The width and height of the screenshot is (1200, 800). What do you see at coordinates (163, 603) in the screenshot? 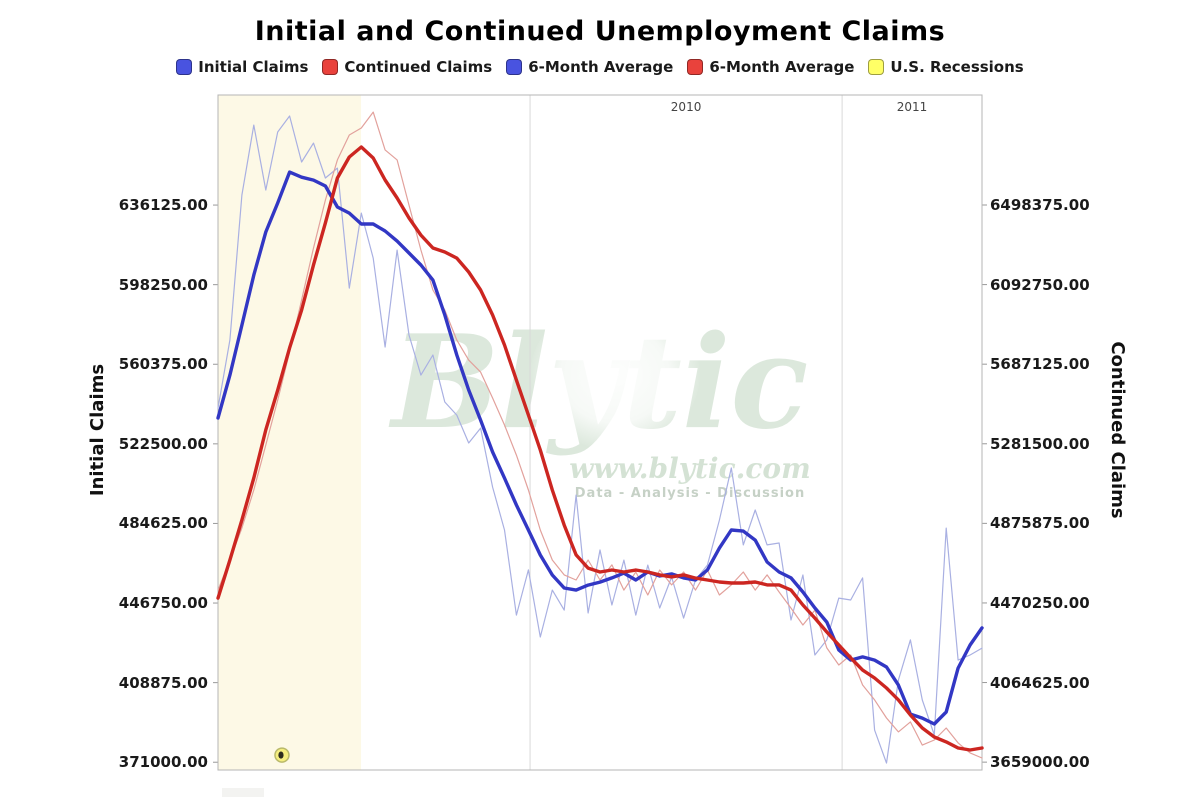
I see `left-axis-tick-label: 446750.00` at bounding box center [163, 603].